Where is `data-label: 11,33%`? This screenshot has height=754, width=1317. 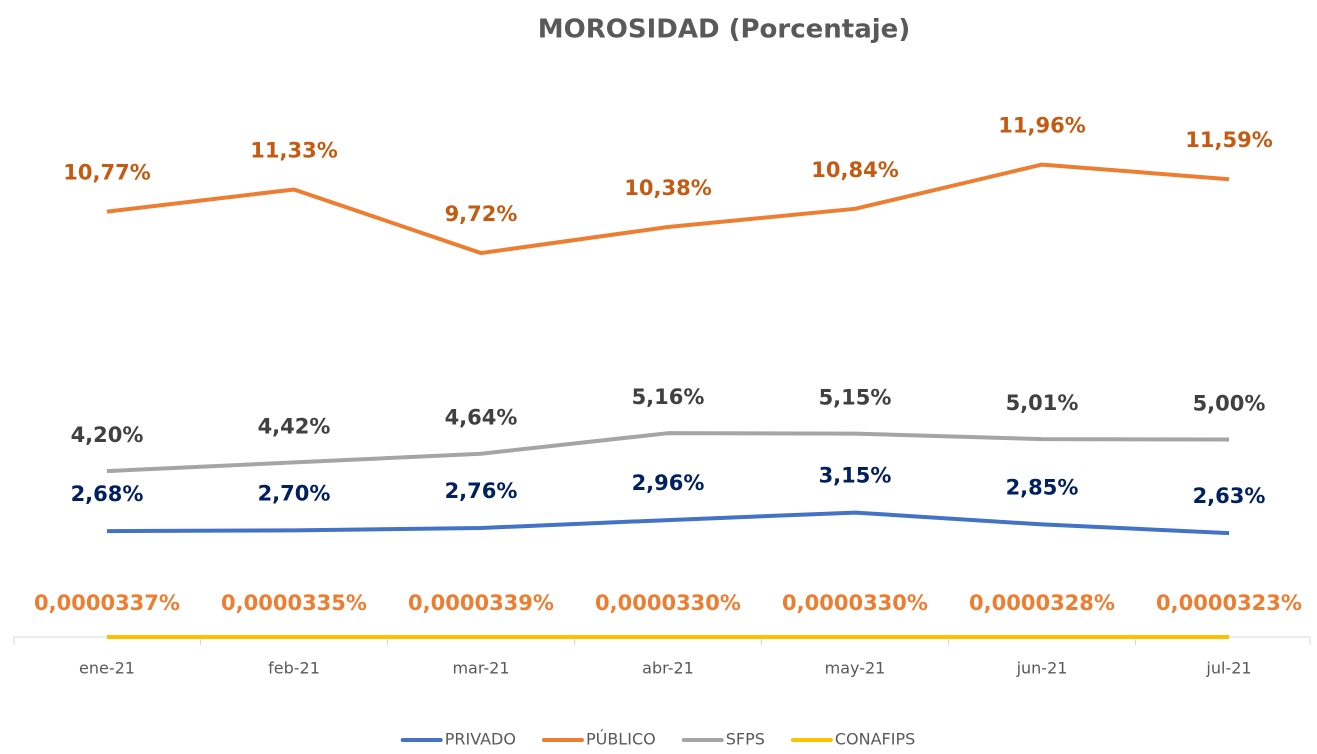 data-label: 11,33% is located at coordinates (293, 150).